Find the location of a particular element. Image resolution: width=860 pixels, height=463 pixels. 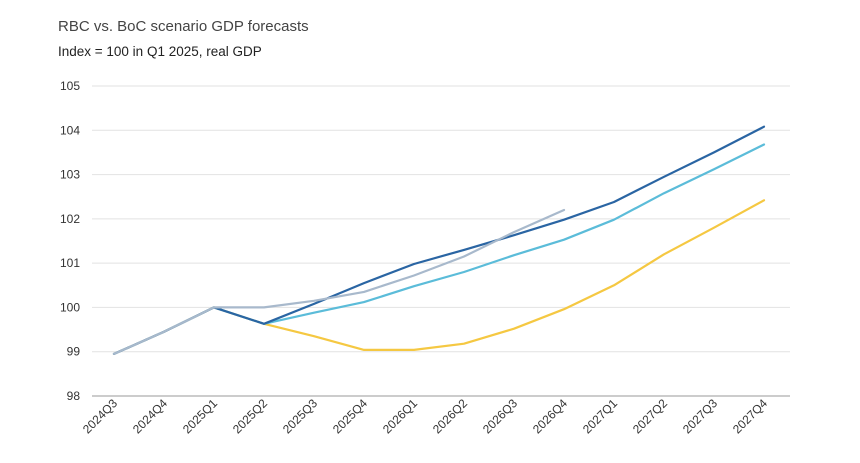

x-tick-label: 2025Q3 is located at coordinates (300, 416).